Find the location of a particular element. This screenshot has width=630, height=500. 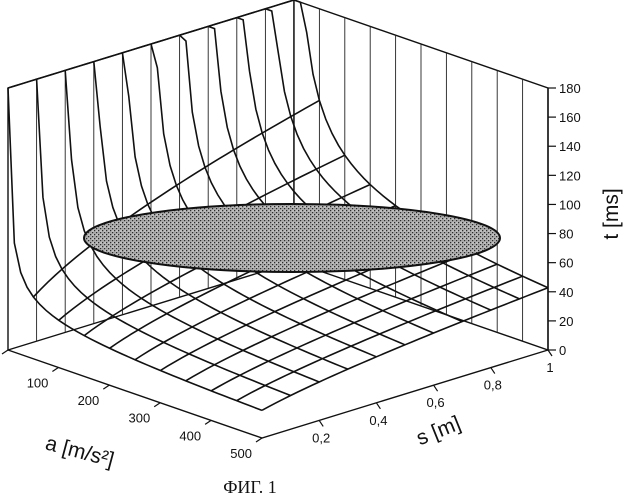

x-axis-label: a [m/s²] is located at coordinates (80, 452).